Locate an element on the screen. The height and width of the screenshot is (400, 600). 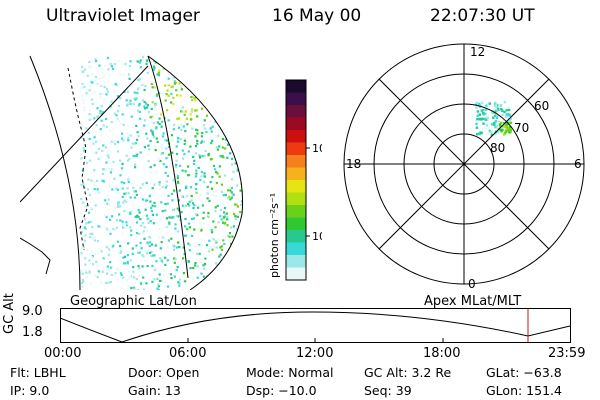
lat-80: 80 is located at coordinates (497, 148).